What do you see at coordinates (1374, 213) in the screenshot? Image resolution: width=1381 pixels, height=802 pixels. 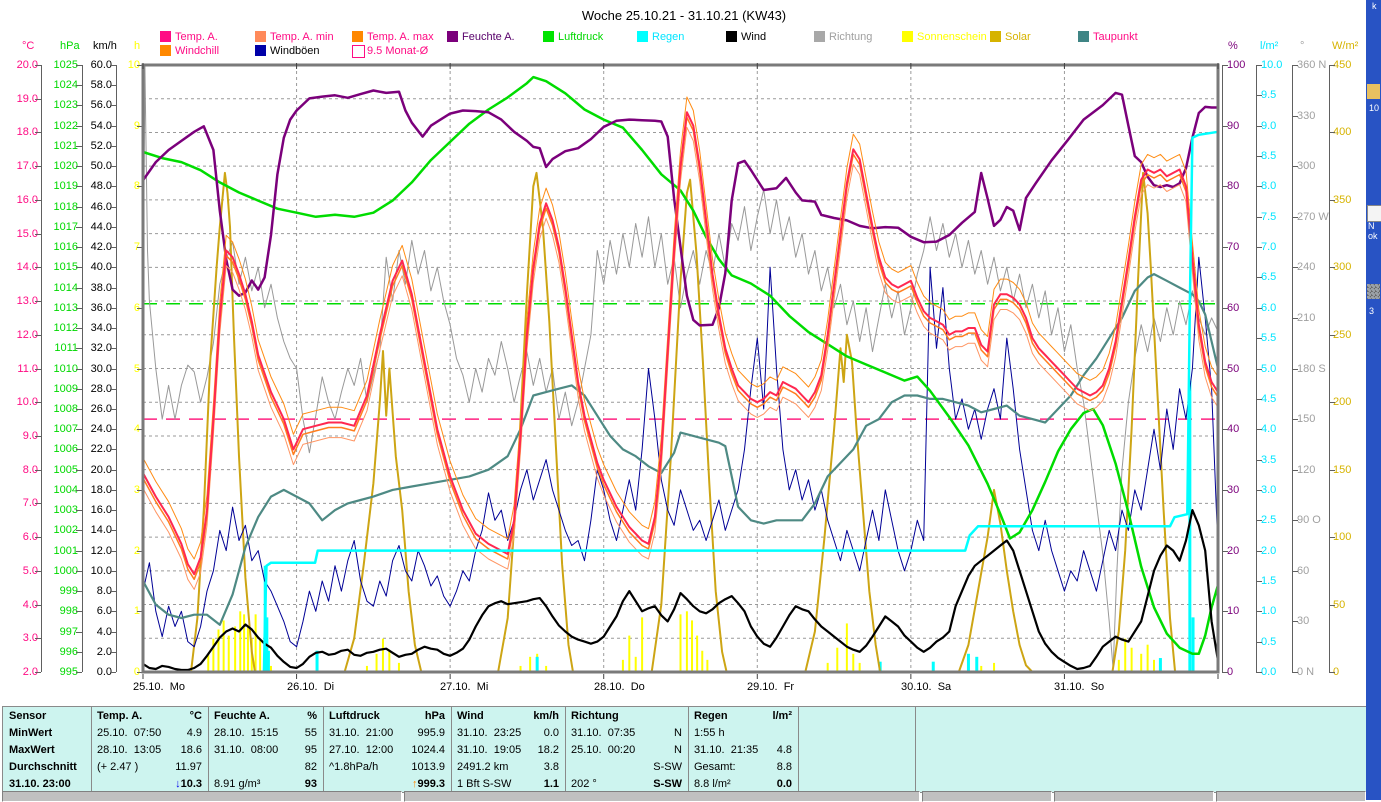 I see `desktop-icon-doc` at bounding box center [1374, 213].